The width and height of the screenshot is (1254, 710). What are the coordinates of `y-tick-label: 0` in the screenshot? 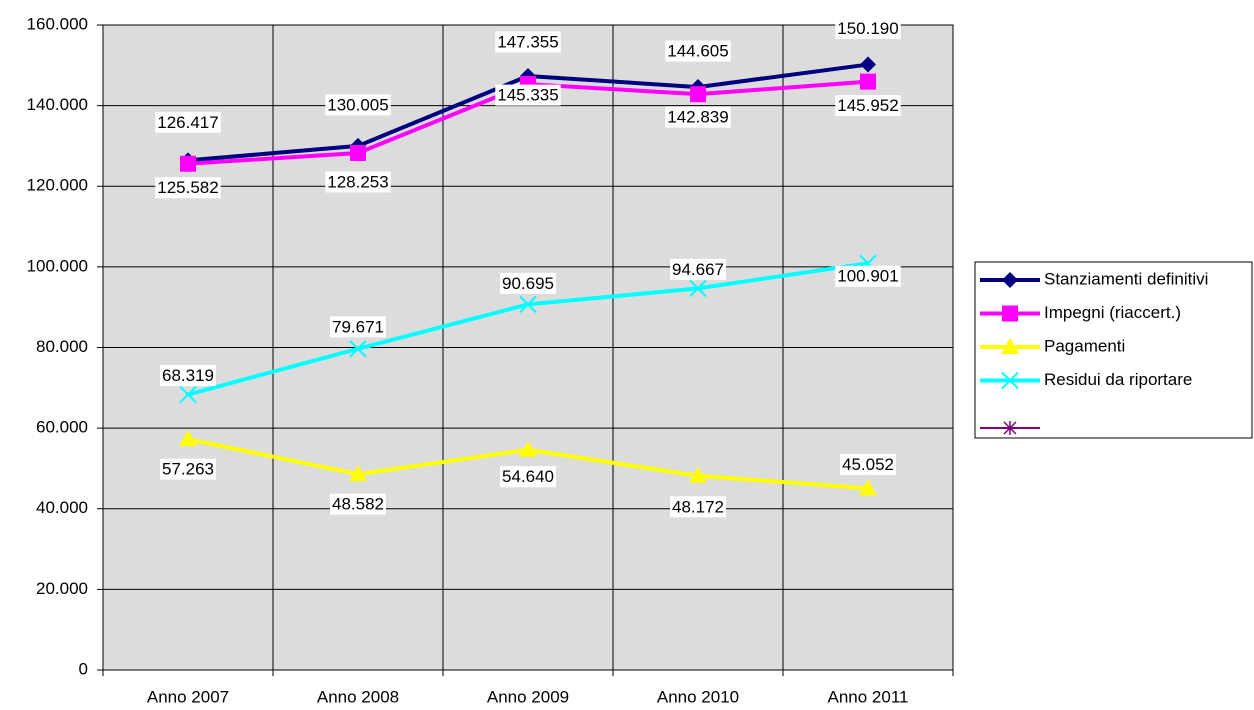 It's located at (83, 668).